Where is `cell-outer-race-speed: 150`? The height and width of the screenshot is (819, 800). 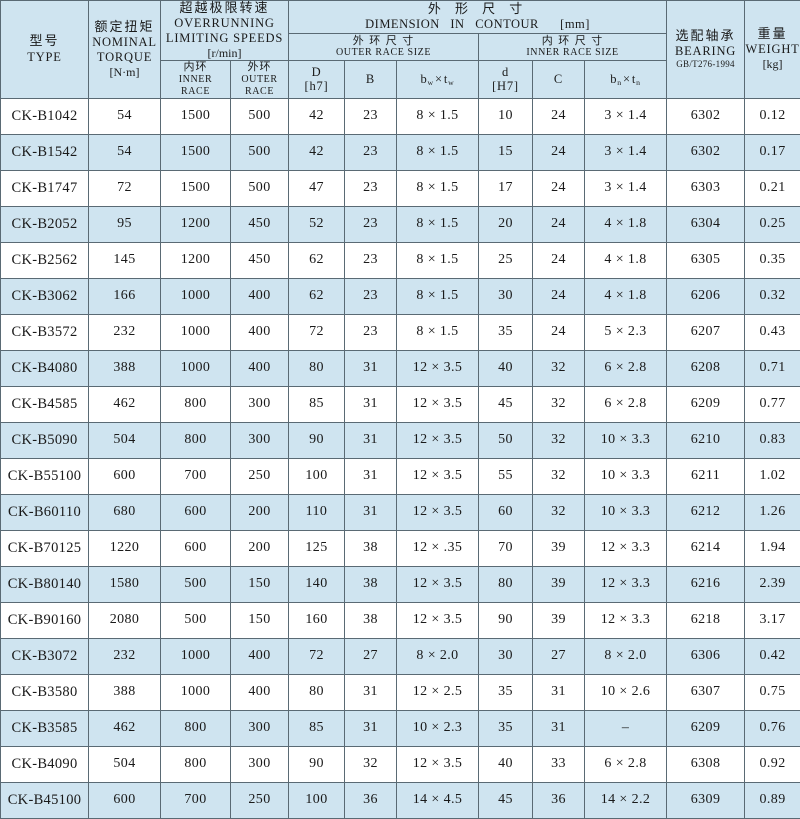 cell-outer-race-speed: 150 is located at coordinates (260, 620).